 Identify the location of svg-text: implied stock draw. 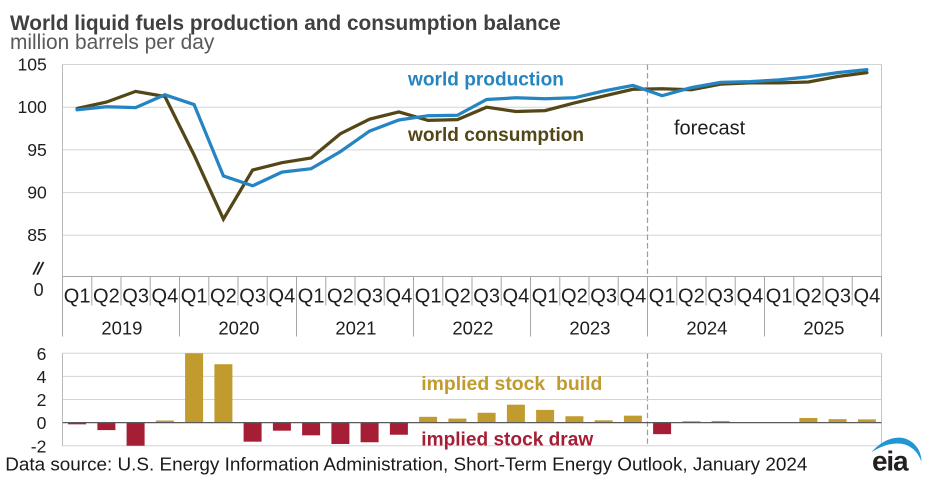
(507, 440).